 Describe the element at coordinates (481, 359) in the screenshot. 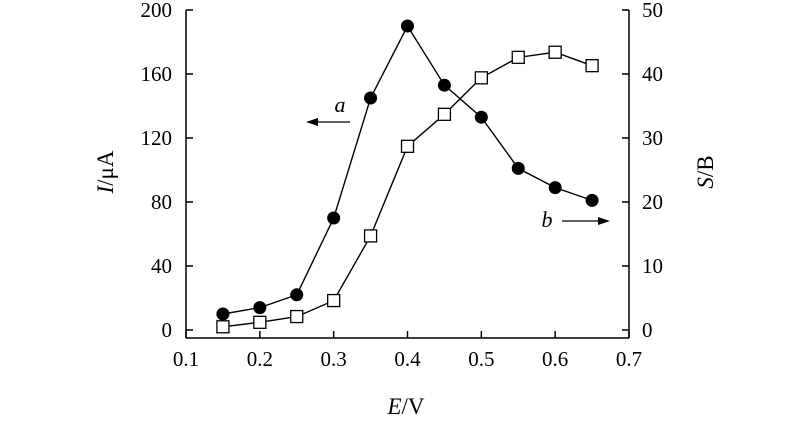

I see `x-tick-label: 0.5` at that location.